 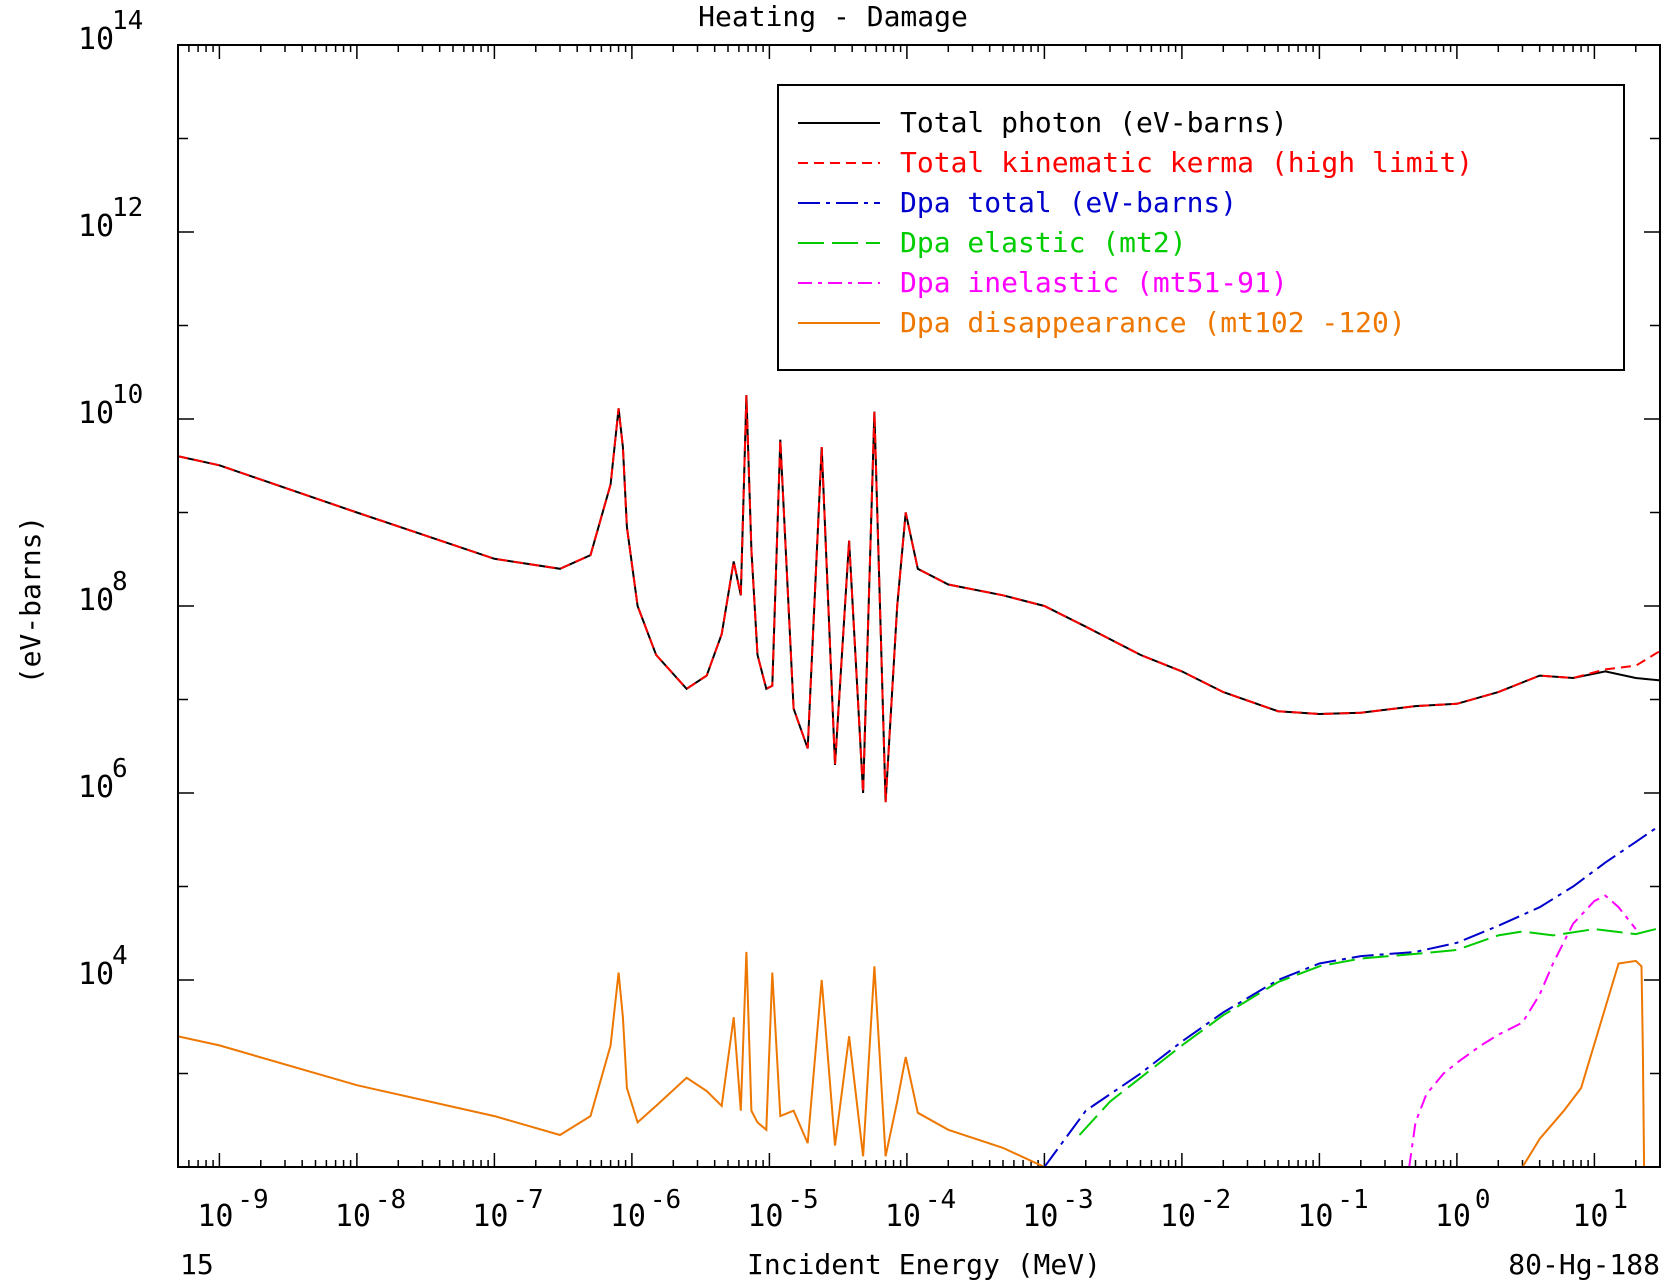 What do you see at coordinates (1186, 162) in the screenshot?
I see `legend-label: Total kinematic kerma (high limit)` at bounding box center [1186, 162].